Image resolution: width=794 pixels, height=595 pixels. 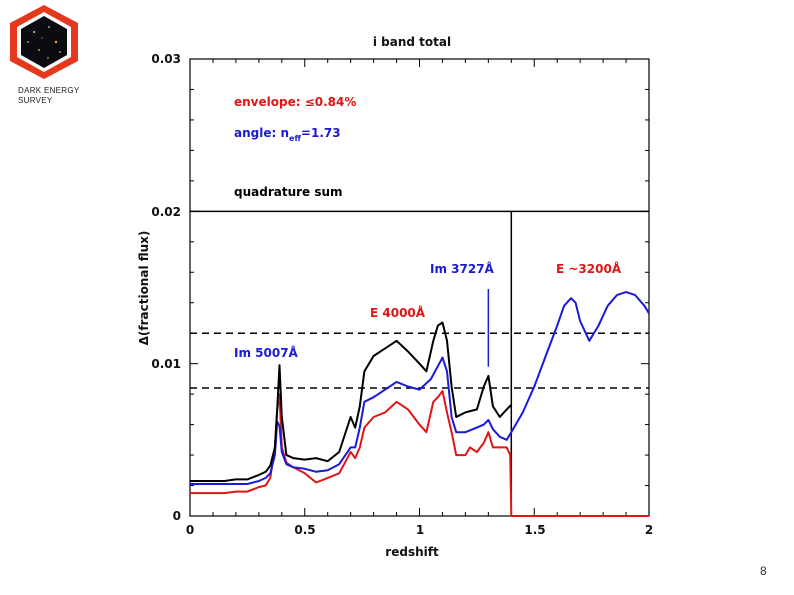 I want to click on angle-legend-label: angle: neff=1.73, so click(x=287, y=134).